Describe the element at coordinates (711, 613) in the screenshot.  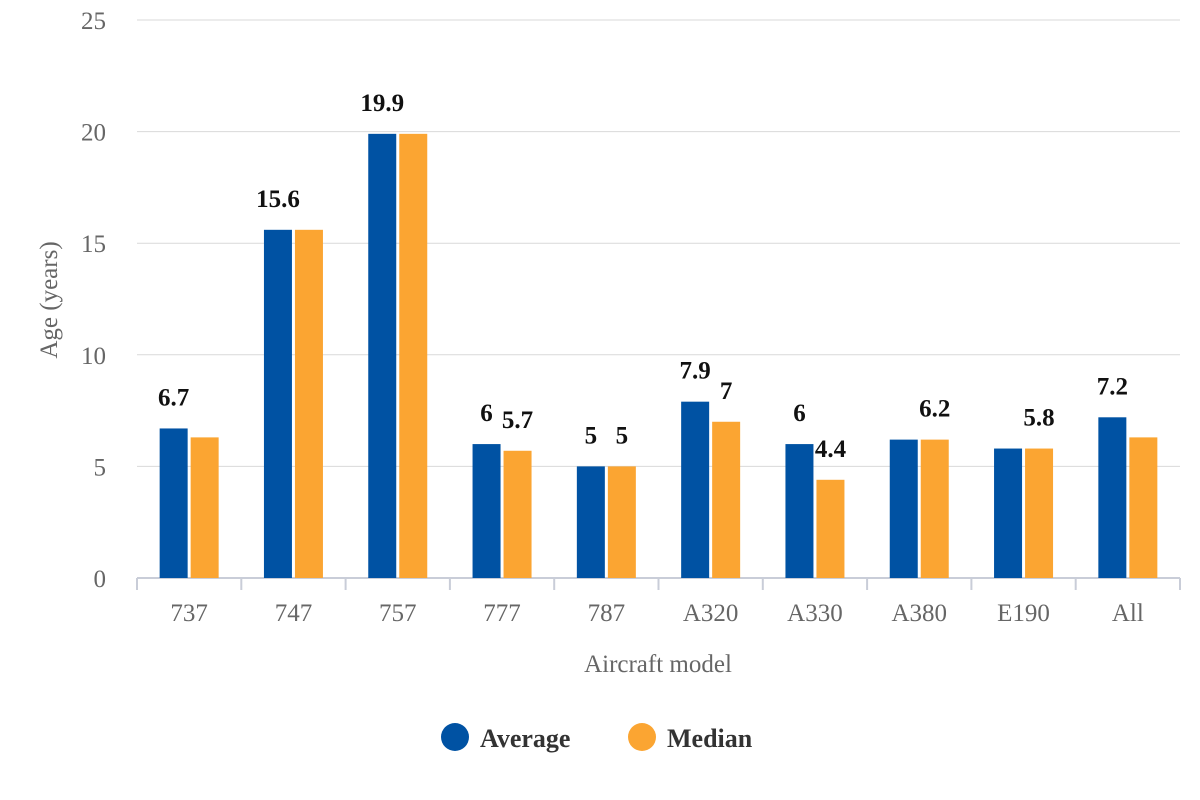
I see `x-tick-label-a320: A320` at that location.